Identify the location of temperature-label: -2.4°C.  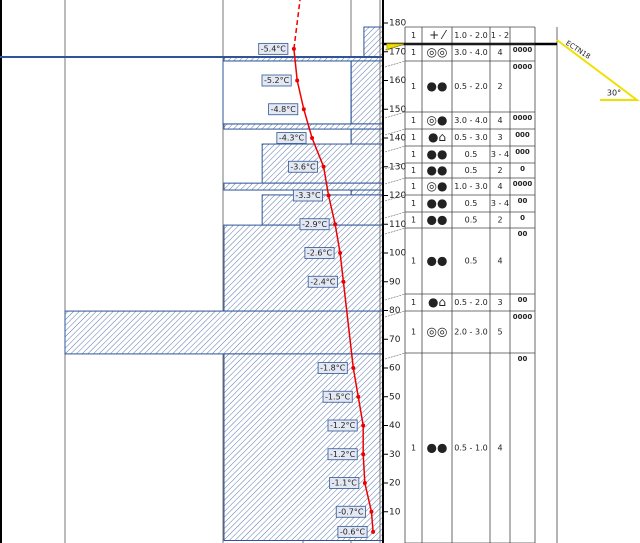
(323, 281).